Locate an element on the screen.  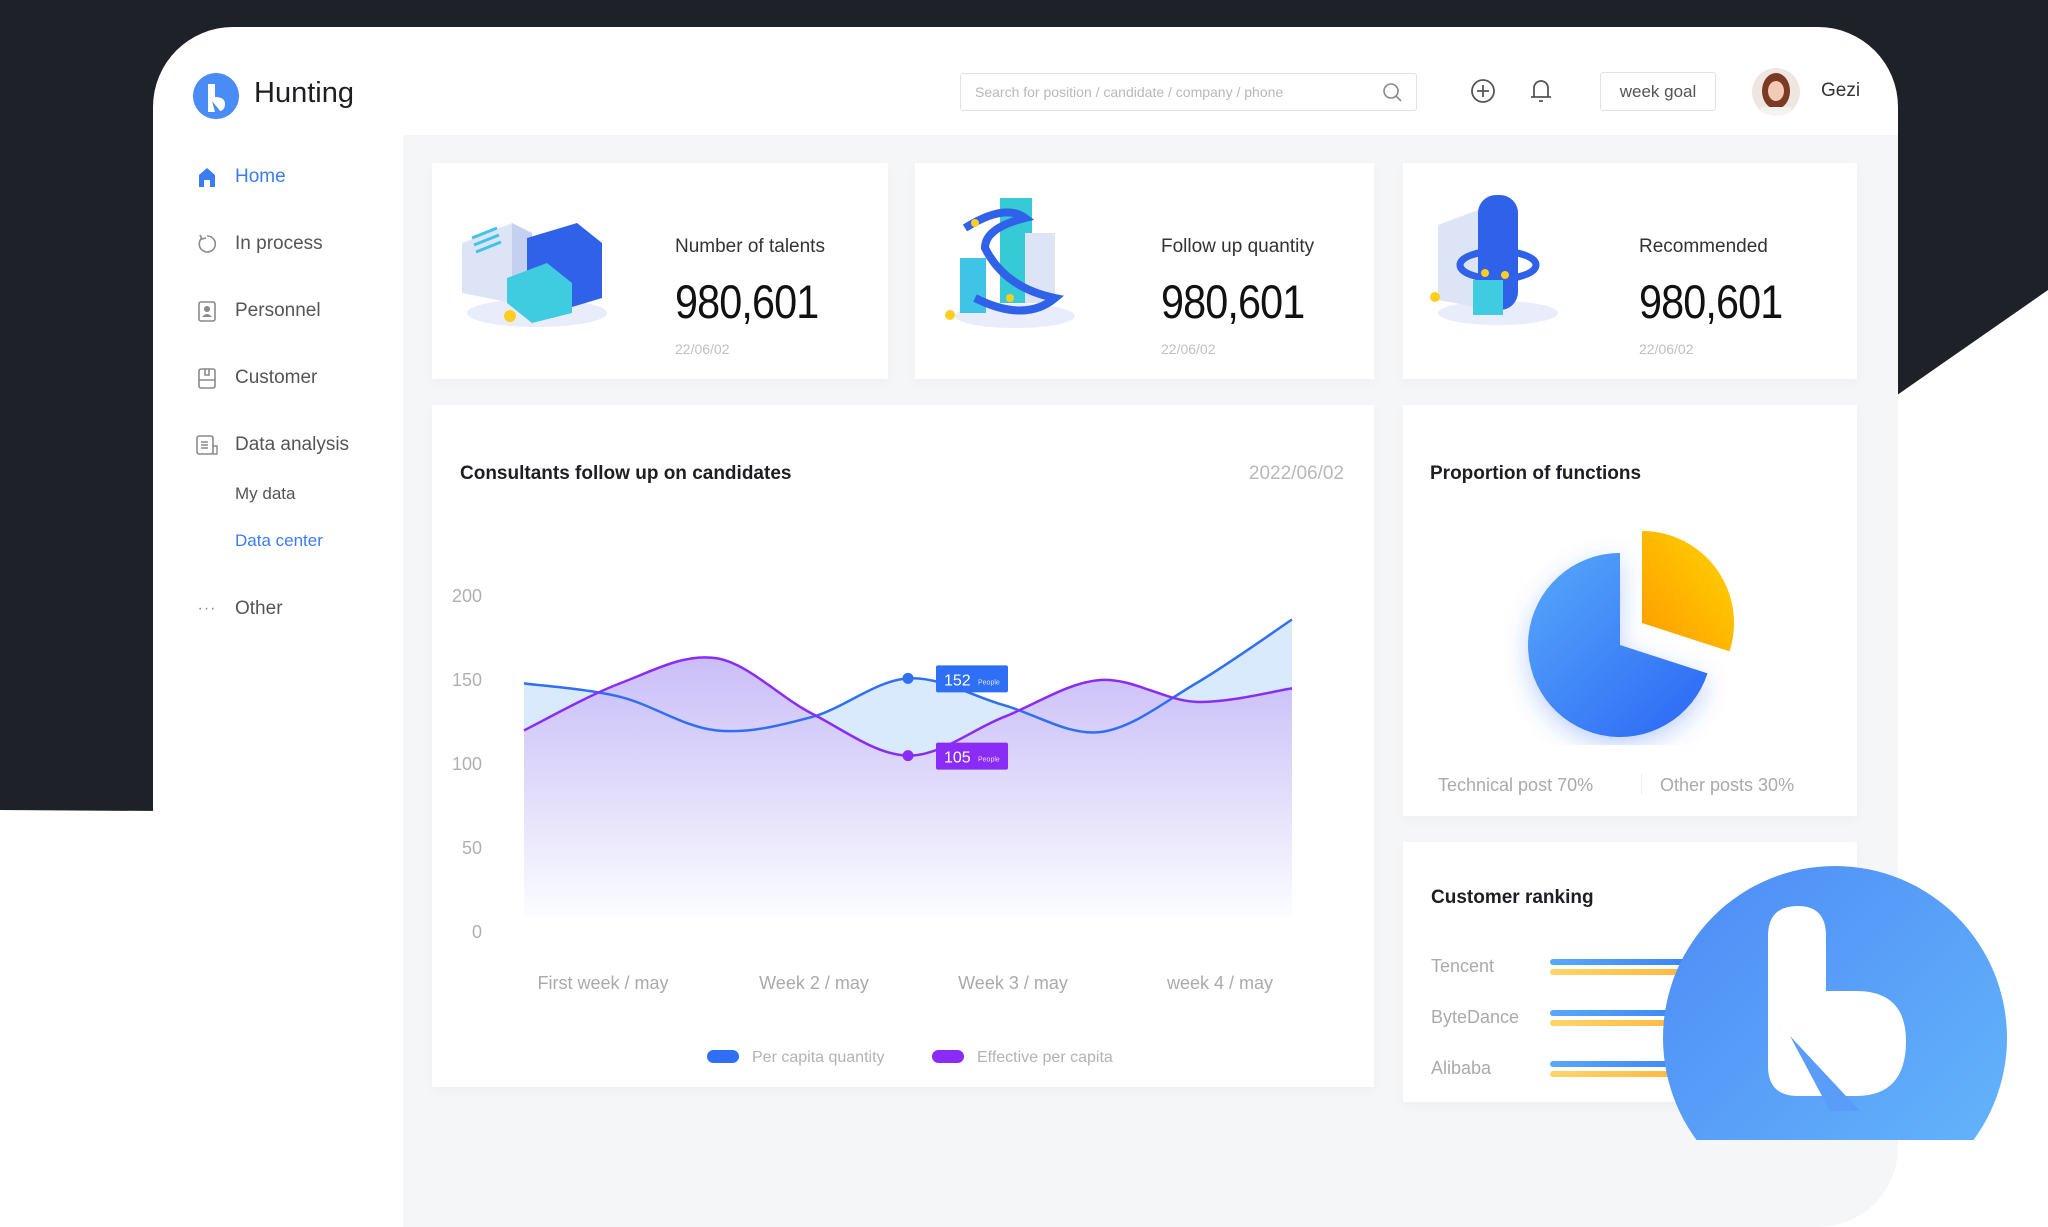
stat-card-talents: Number of talents 980,601 22/06/02 is located at coordinates (660, 271).